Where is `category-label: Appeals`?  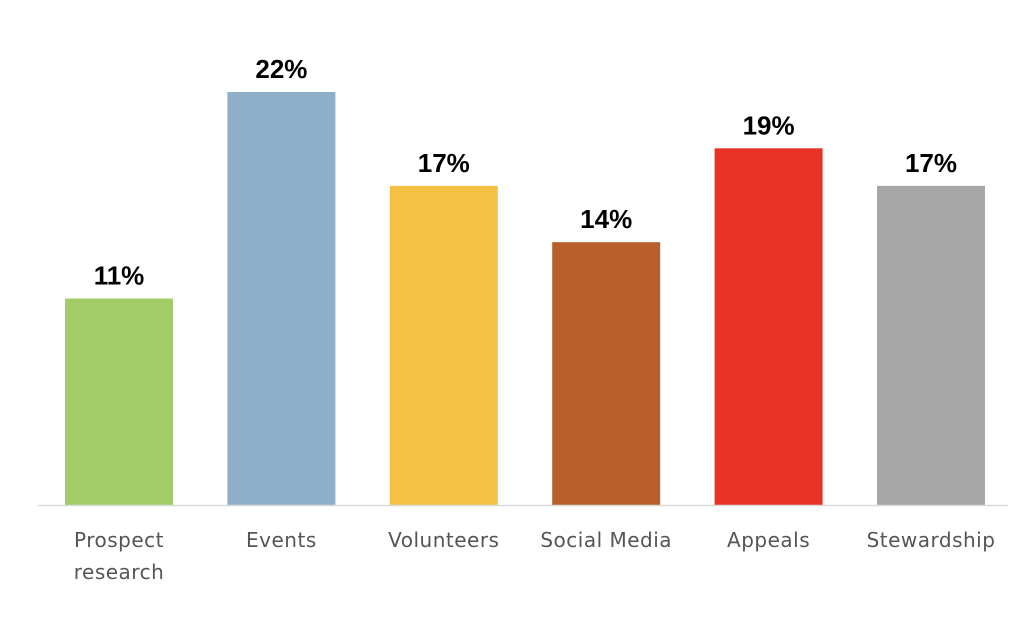
category-label: Appeals is located at coordinates (768, 540).